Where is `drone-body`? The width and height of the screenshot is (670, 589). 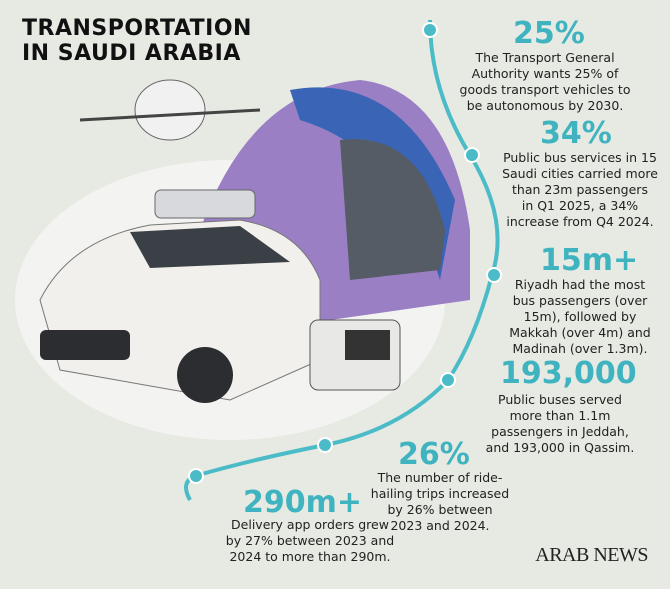 drone-body is located at coordinates (170, 110).